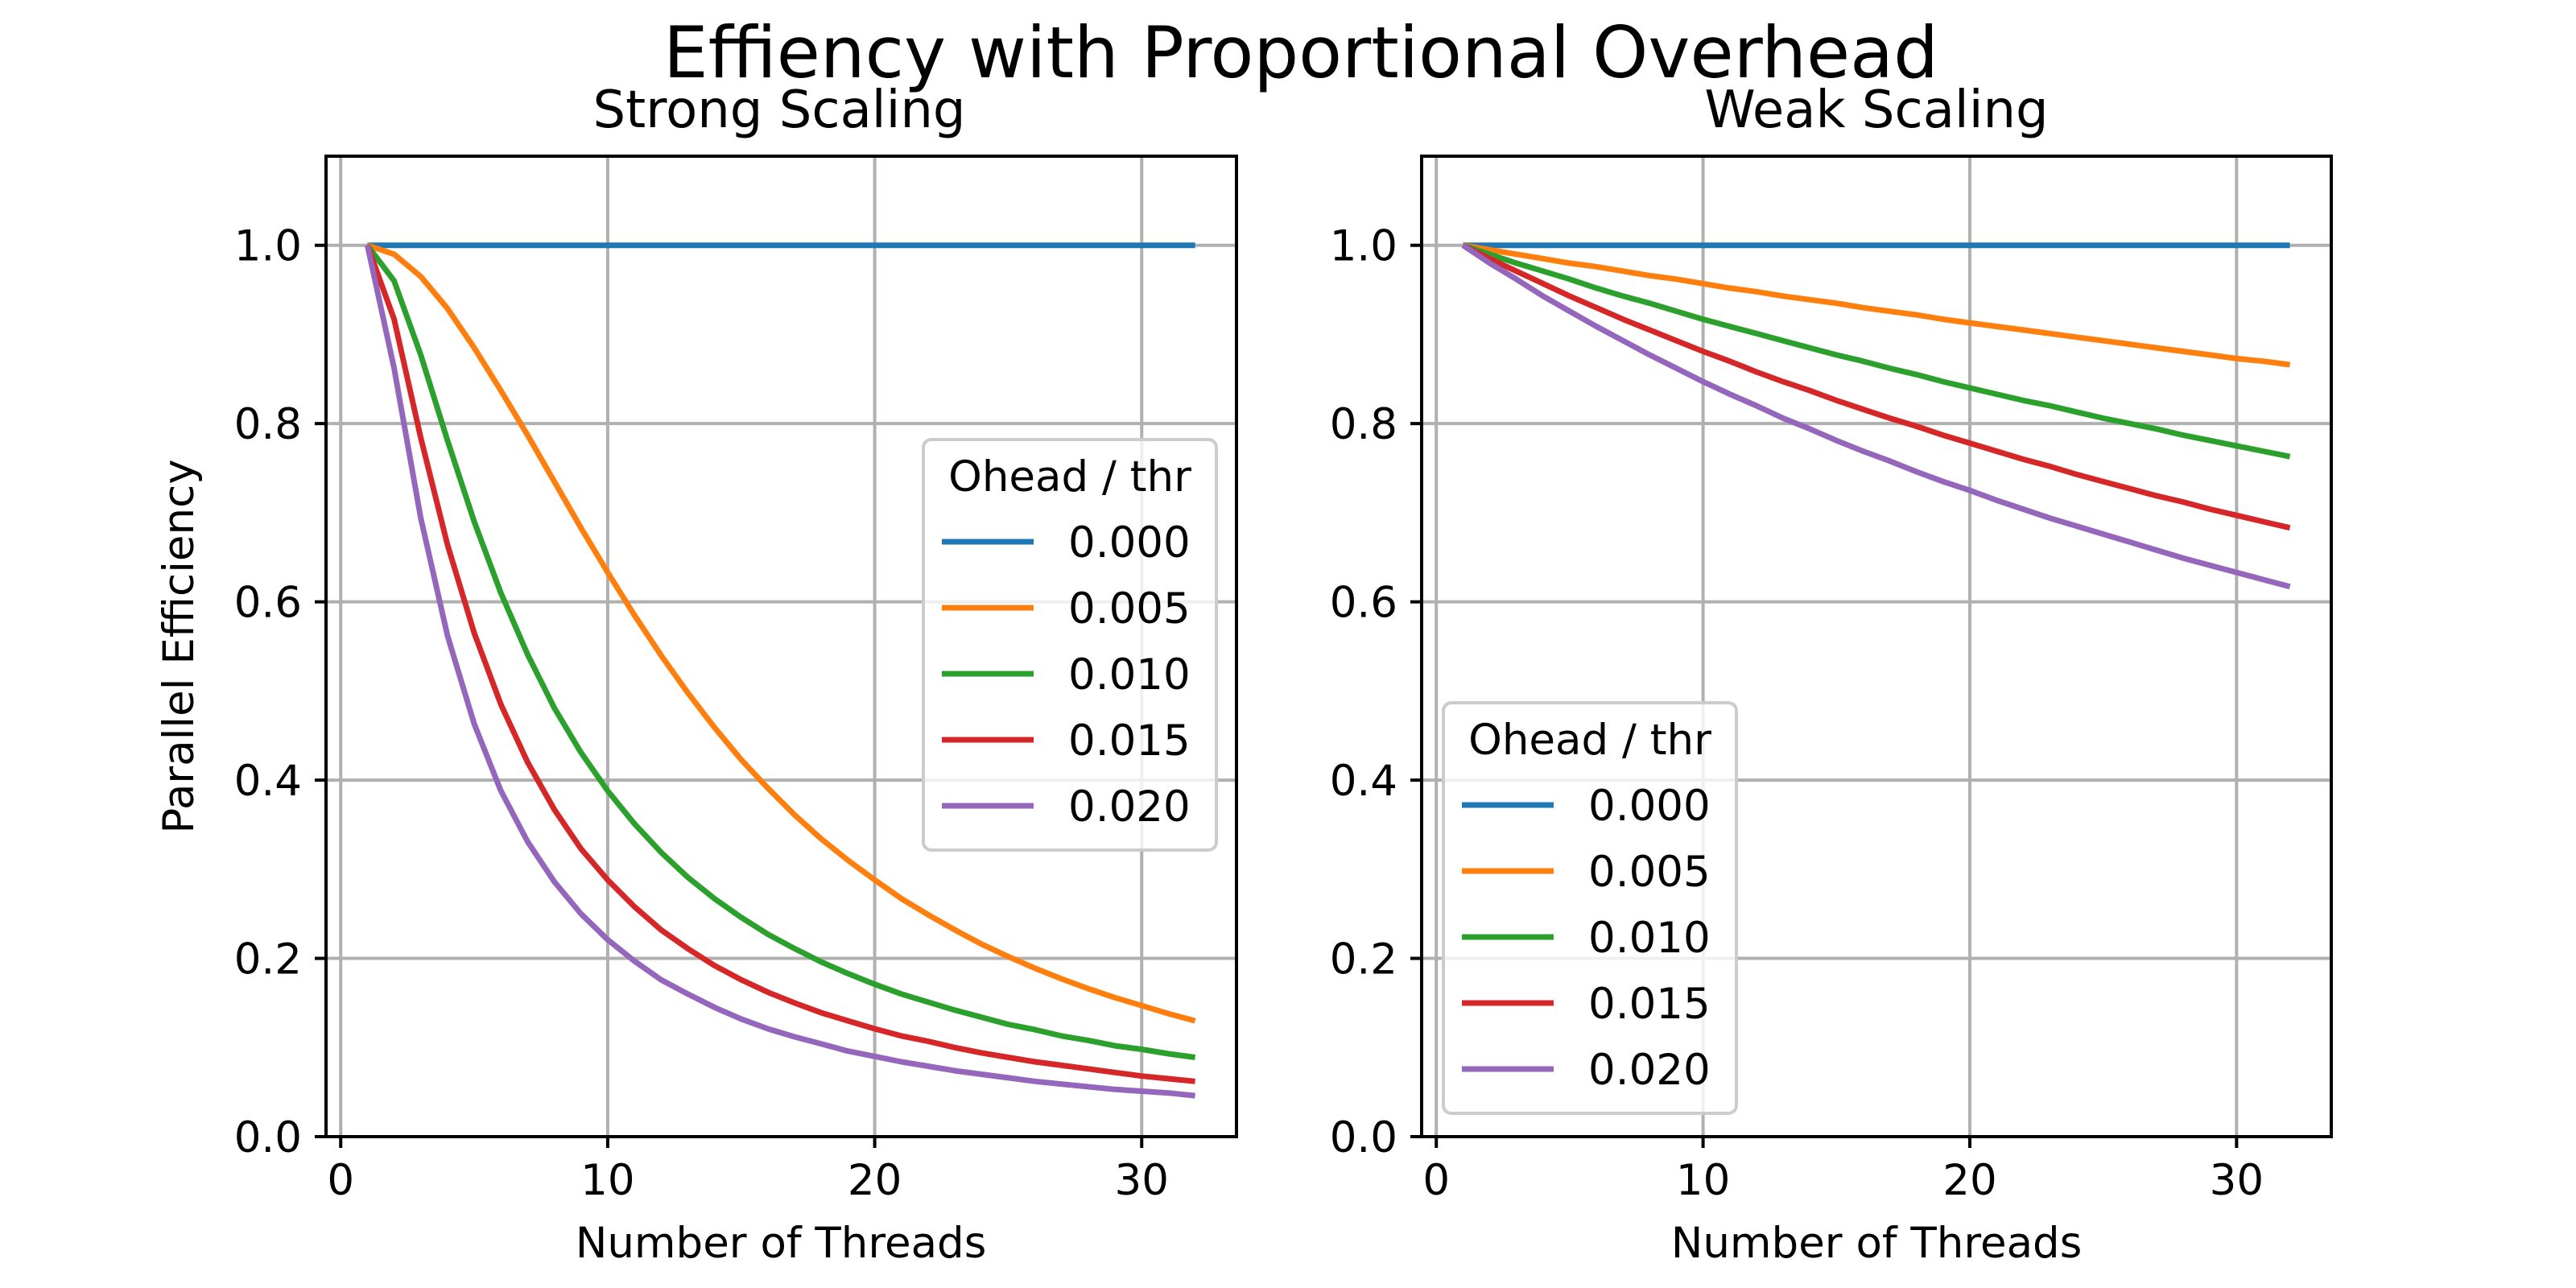 The height and width of the screenshot is (1288, 2576). I want to click on strong-scaling-y-tick-label: 0.4, so click(268, 781).